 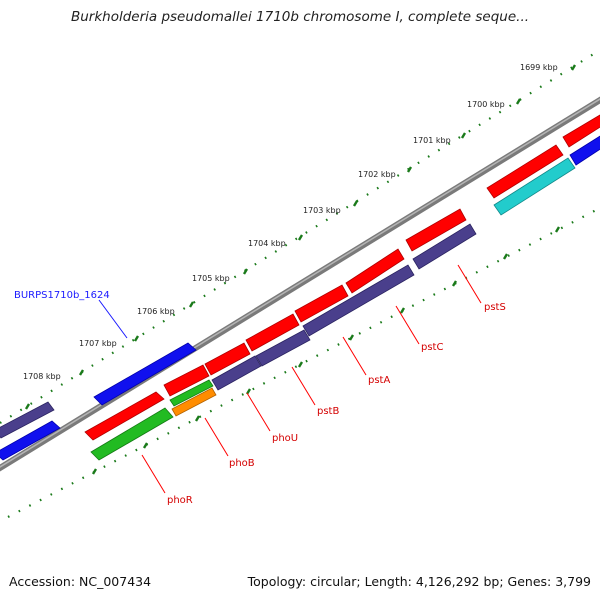 I want to click on gene-purple-left, so click(x=27, y=420).